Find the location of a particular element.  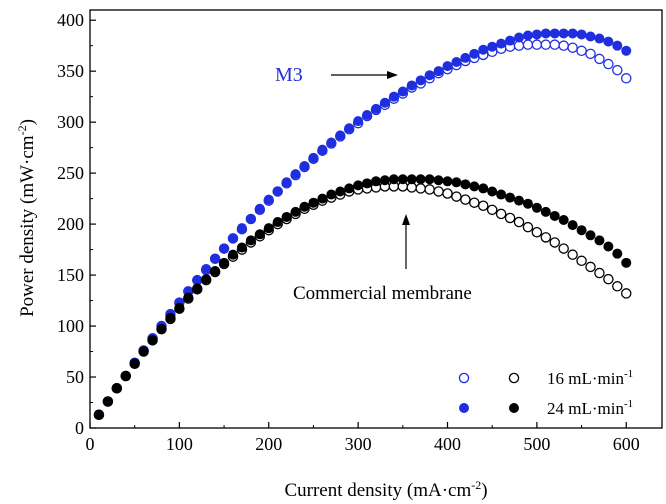

x-axis-label: Current density (mA·cm-2) is located at coordinates (385, 489).